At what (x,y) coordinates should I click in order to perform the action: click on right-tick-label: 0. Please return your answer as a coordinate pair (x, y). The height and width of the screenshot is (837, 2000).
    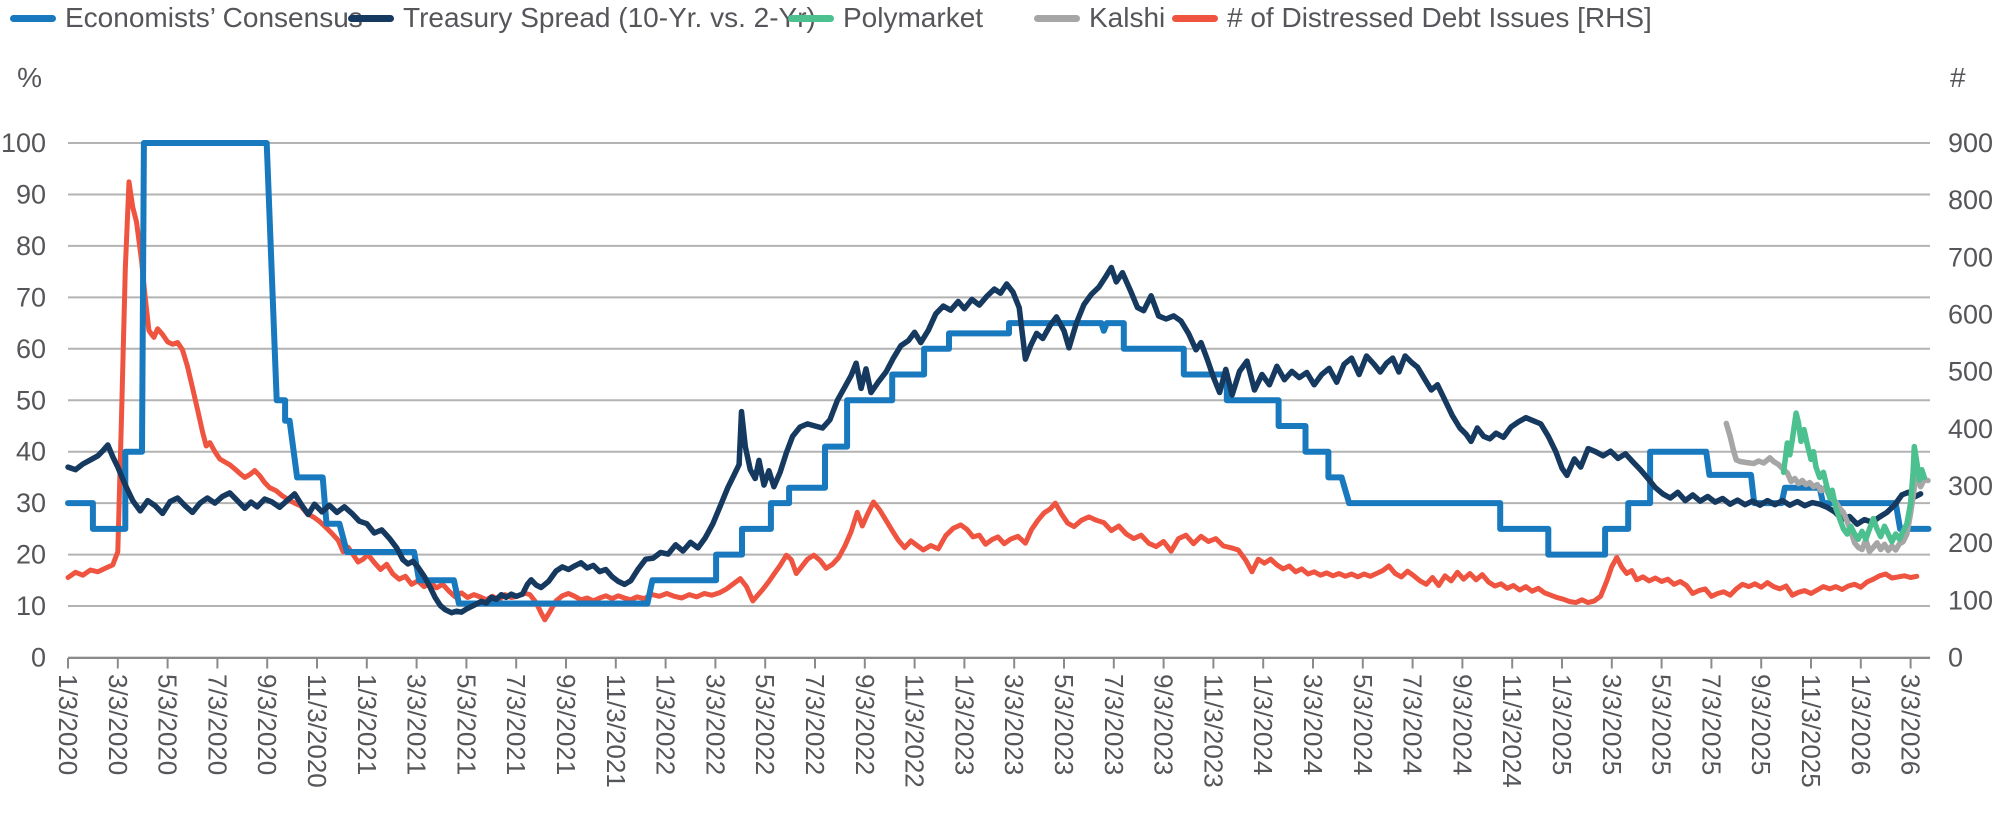
    Looking at the image, I should click on (1955, 658).